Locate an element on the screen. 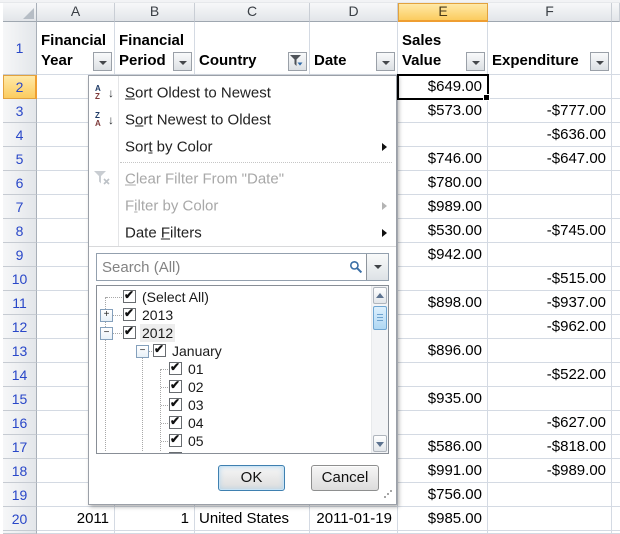 Image resolution: width=620 pixels, height=534 pixels. cell-F18: -$989.00 is located at coordinates (550, 471).